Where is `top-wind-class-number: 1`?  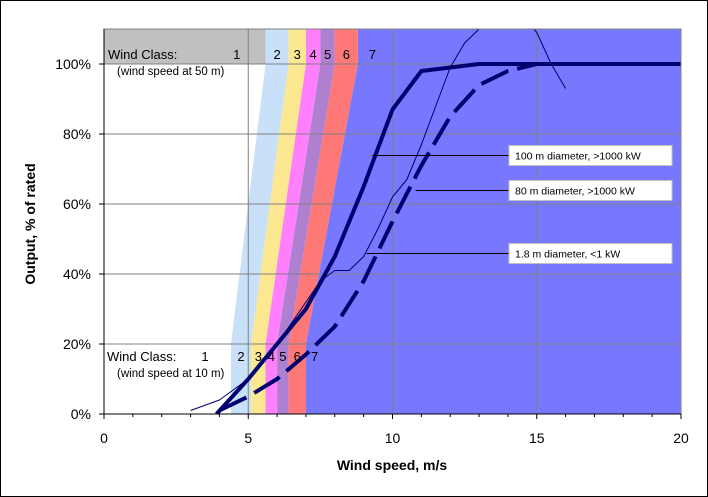
top-wind-class-number: 1 is located at coordinates (236, 54).